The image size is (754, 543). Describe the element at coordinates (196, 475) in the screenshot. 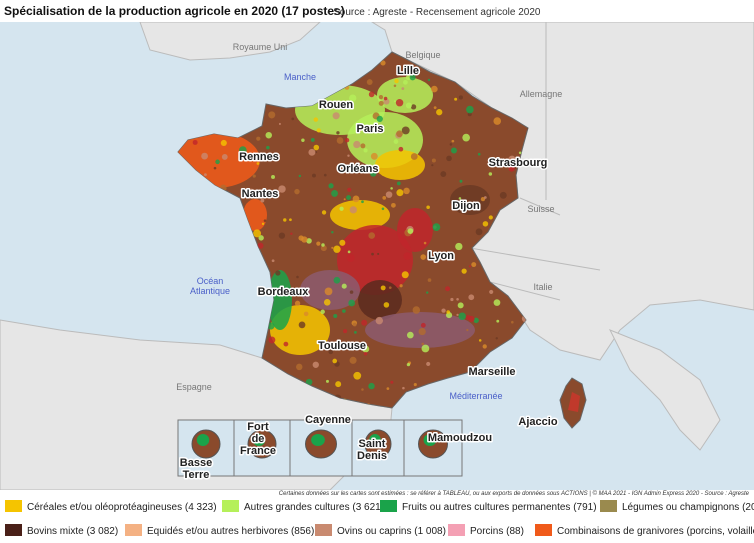

I see `overseas-line: Terre` at that location.